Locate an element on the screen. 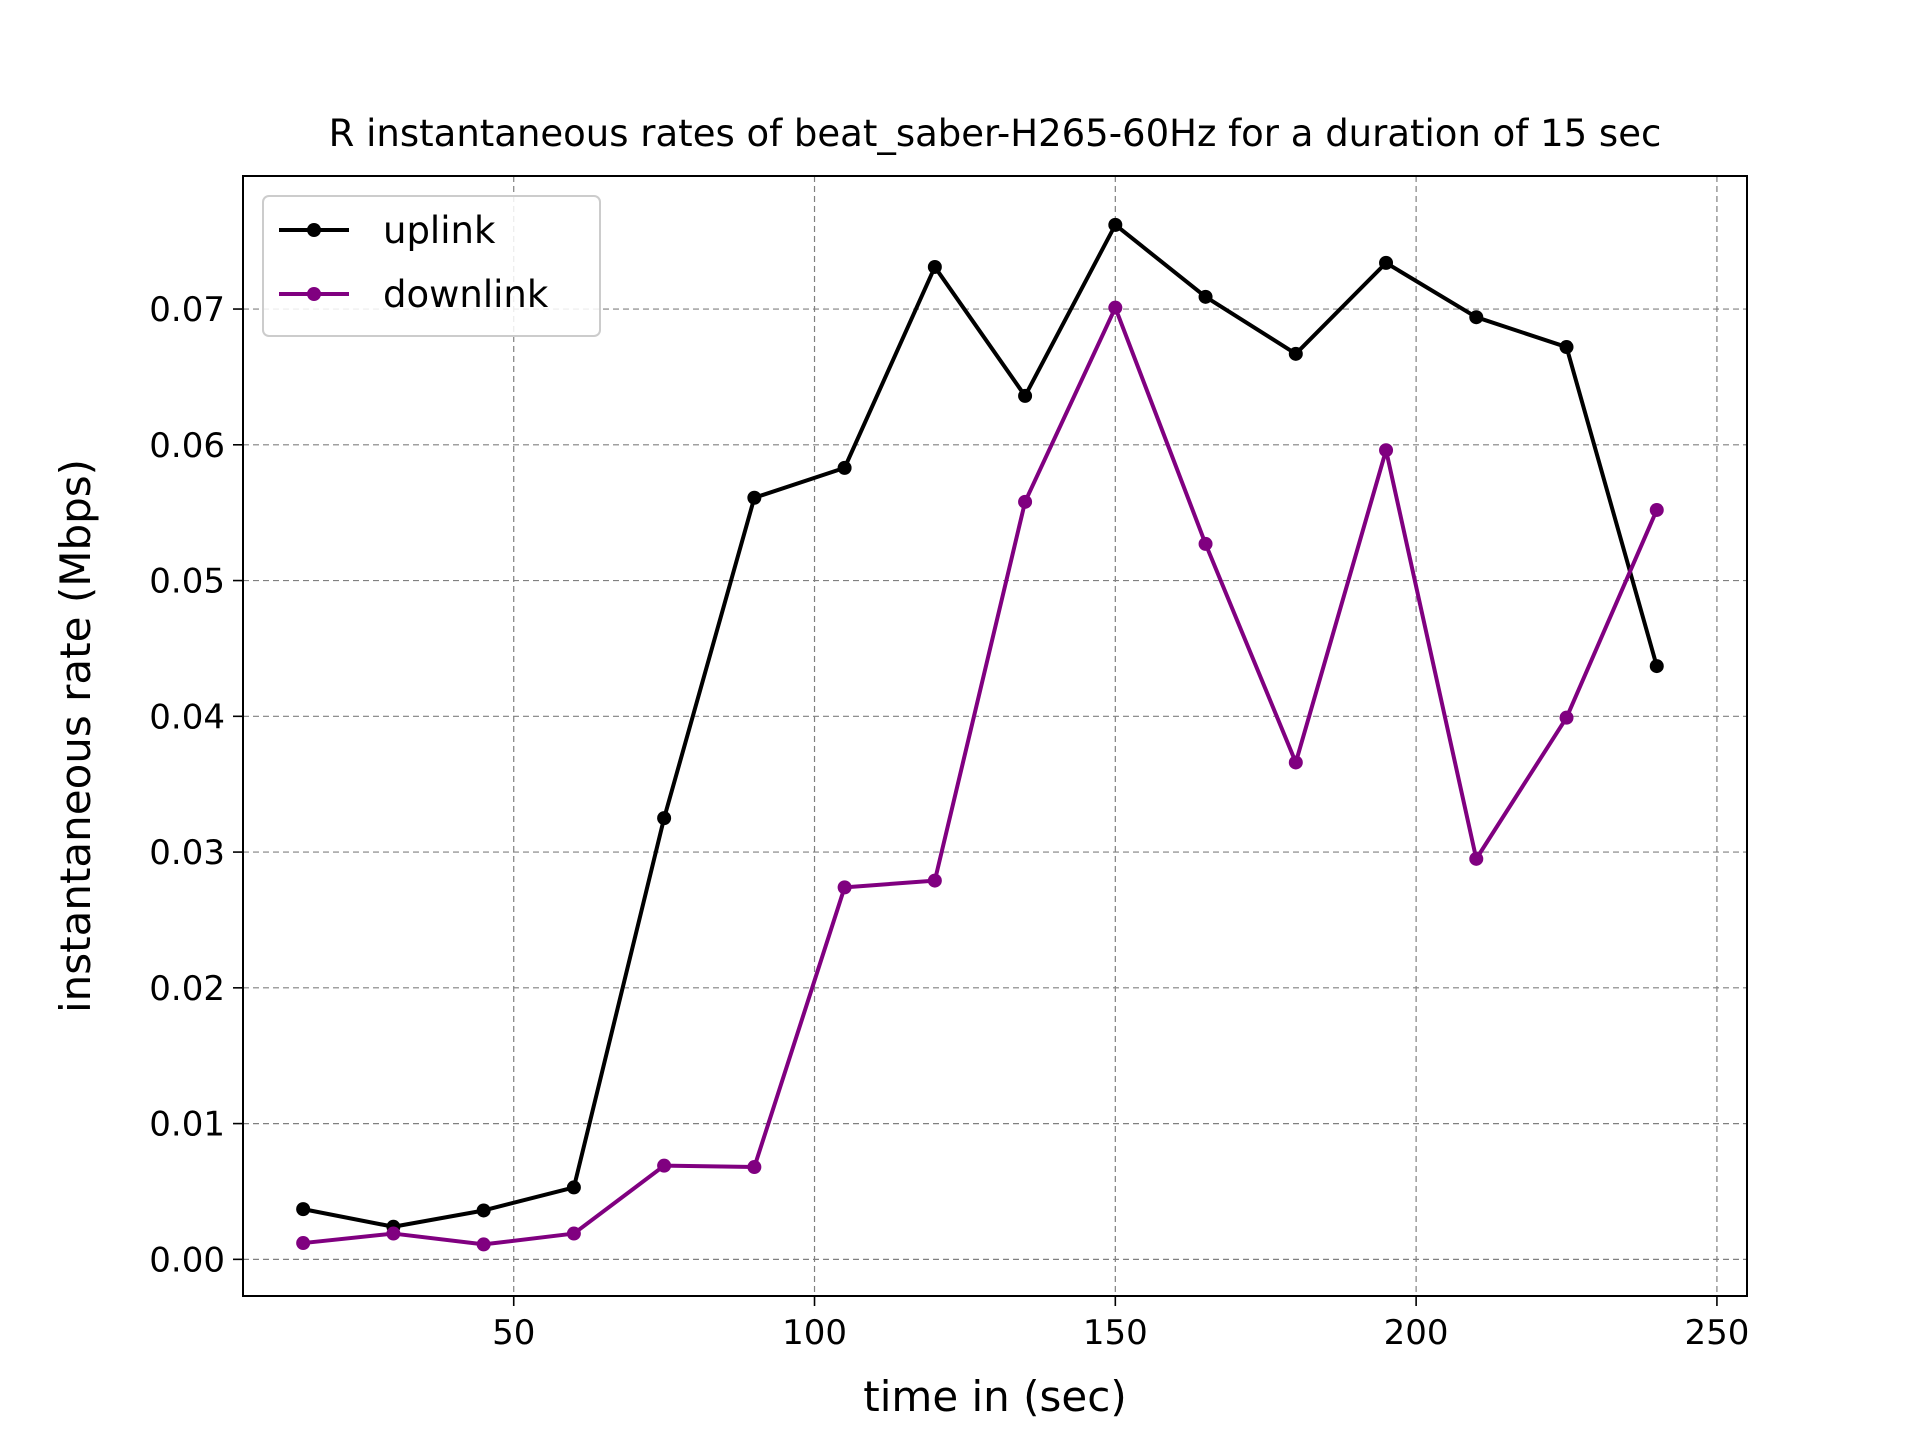  y-tick-label: 0.06 is located at coordinates (187, 446).